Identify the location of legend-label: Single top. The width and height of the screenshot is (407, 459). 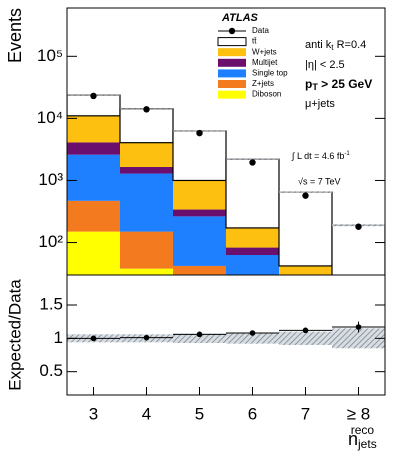
(270, 73).